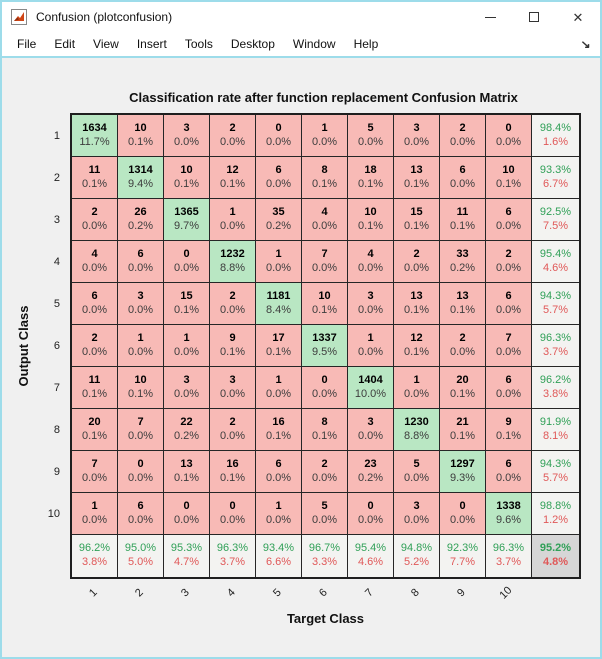  What do you see at coordinates (462, 379) in the screenshot?
I see `cell-value: 20` at bounding box center [462, 379].